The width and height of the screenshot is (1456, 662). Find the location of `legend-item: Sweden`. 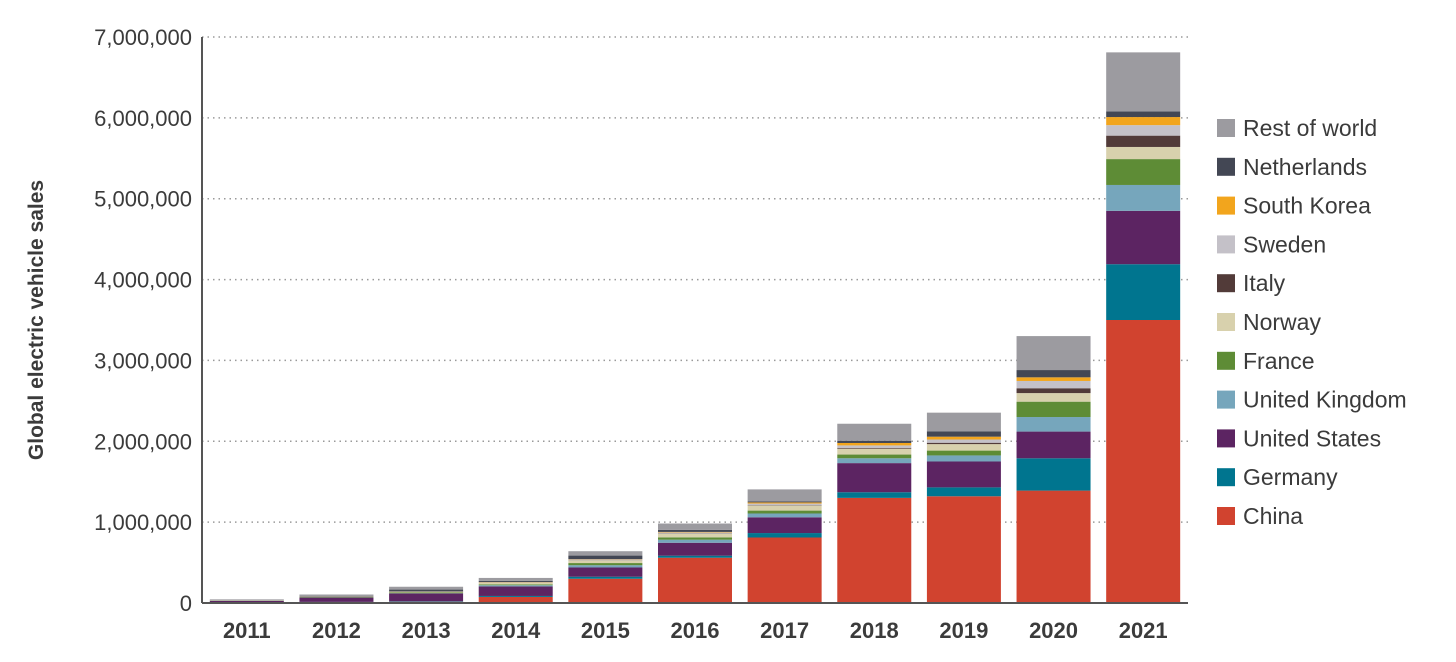

legend-item: Sweden is located at coordinates (1271, 244).